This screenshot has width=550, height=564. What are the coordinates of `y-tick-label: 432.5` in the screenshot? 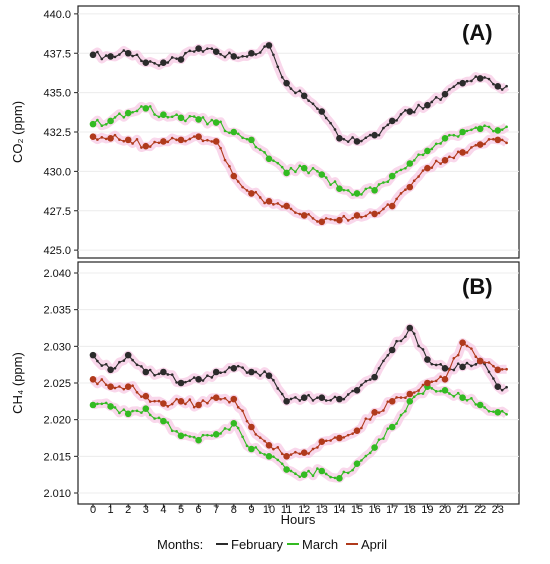 It's located at (57, 133).